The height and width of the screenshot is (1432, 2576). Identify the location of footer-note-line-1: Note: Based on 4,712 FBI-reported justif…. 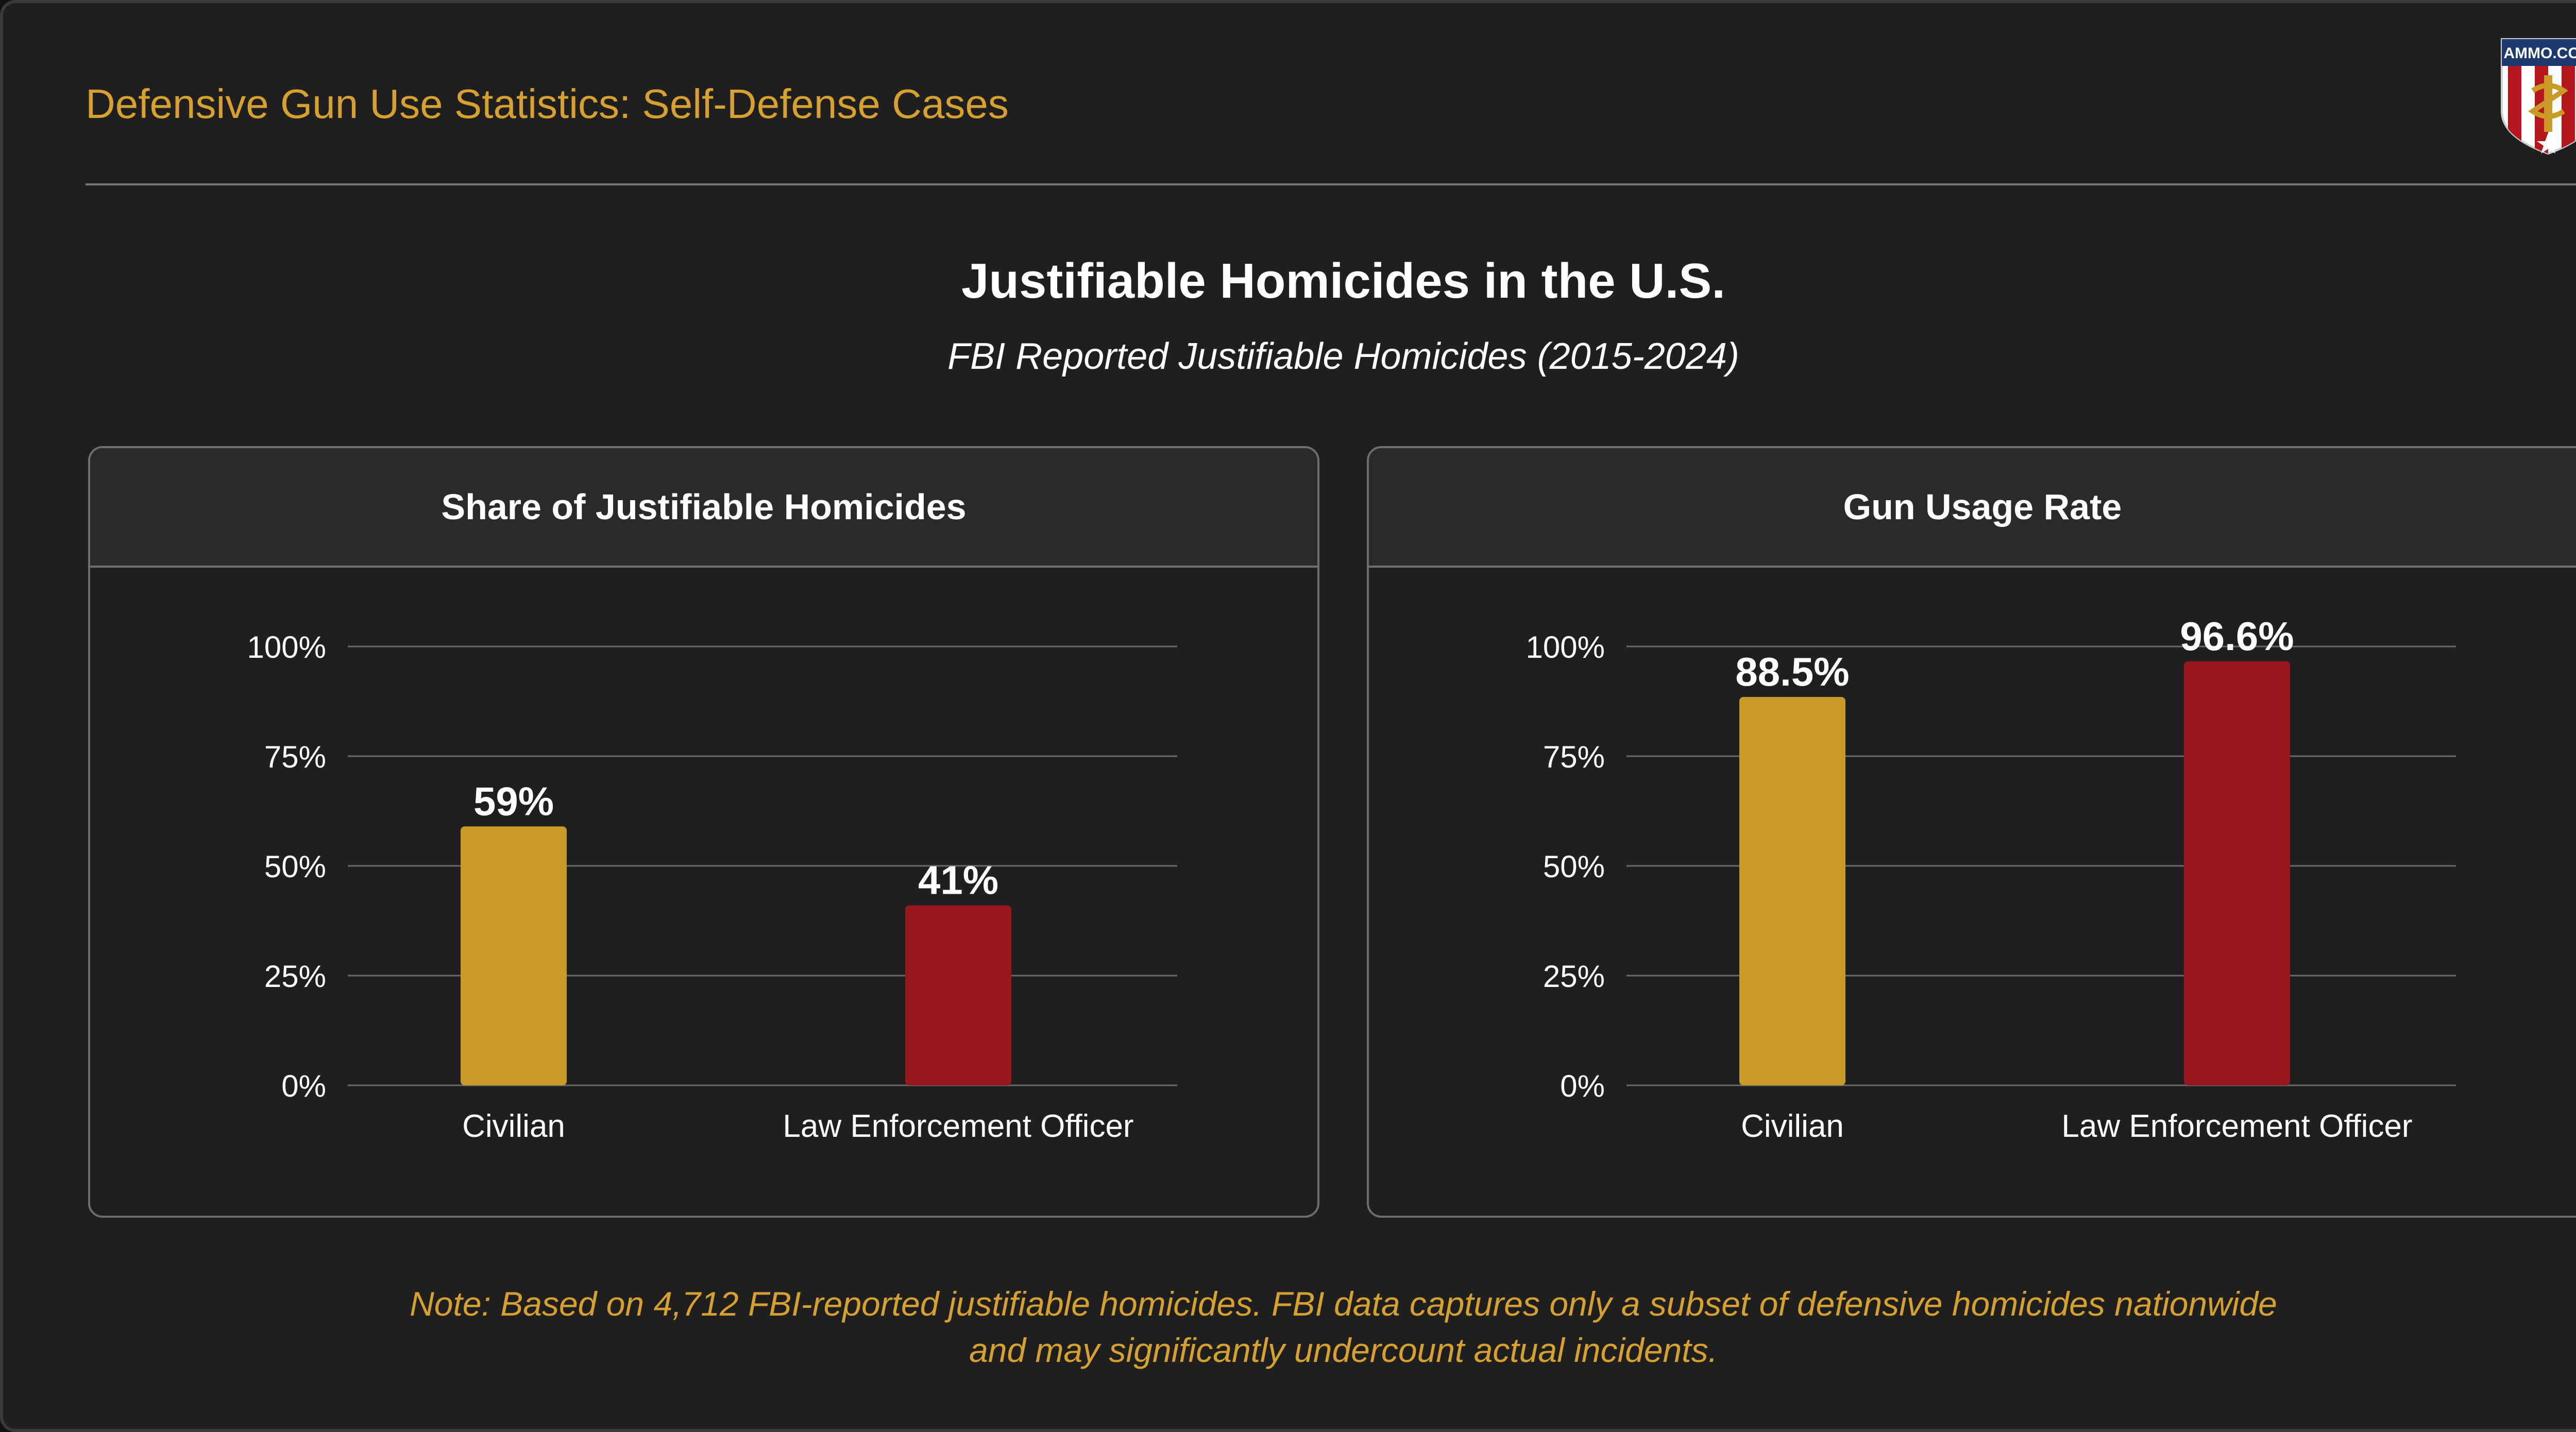
(1343, 1304).